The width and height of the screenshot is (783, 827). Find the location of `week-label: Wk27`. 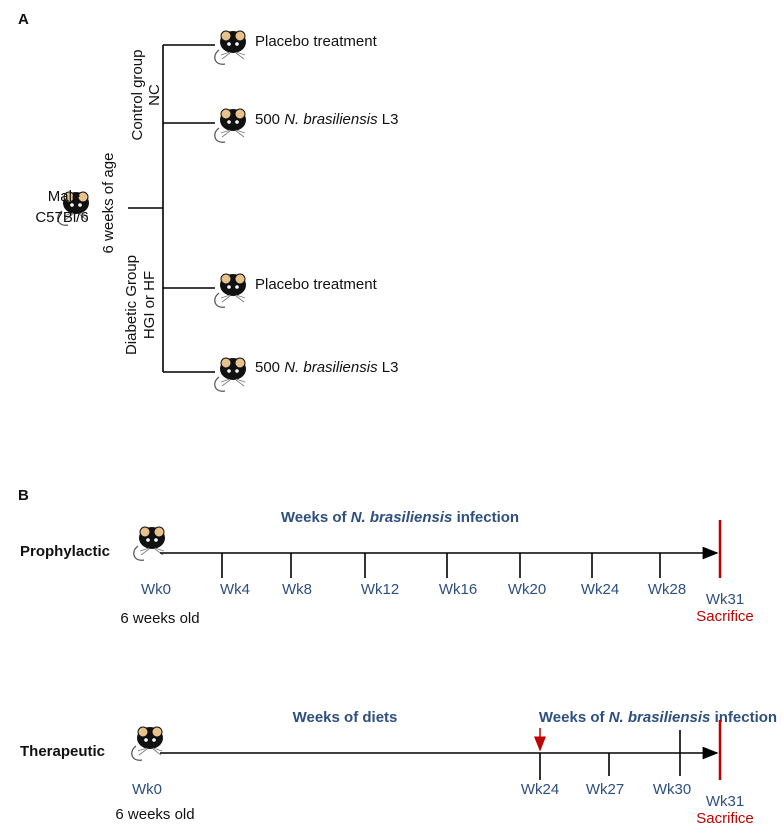

week-label: Wk27 is located at coordinates (605, 789).